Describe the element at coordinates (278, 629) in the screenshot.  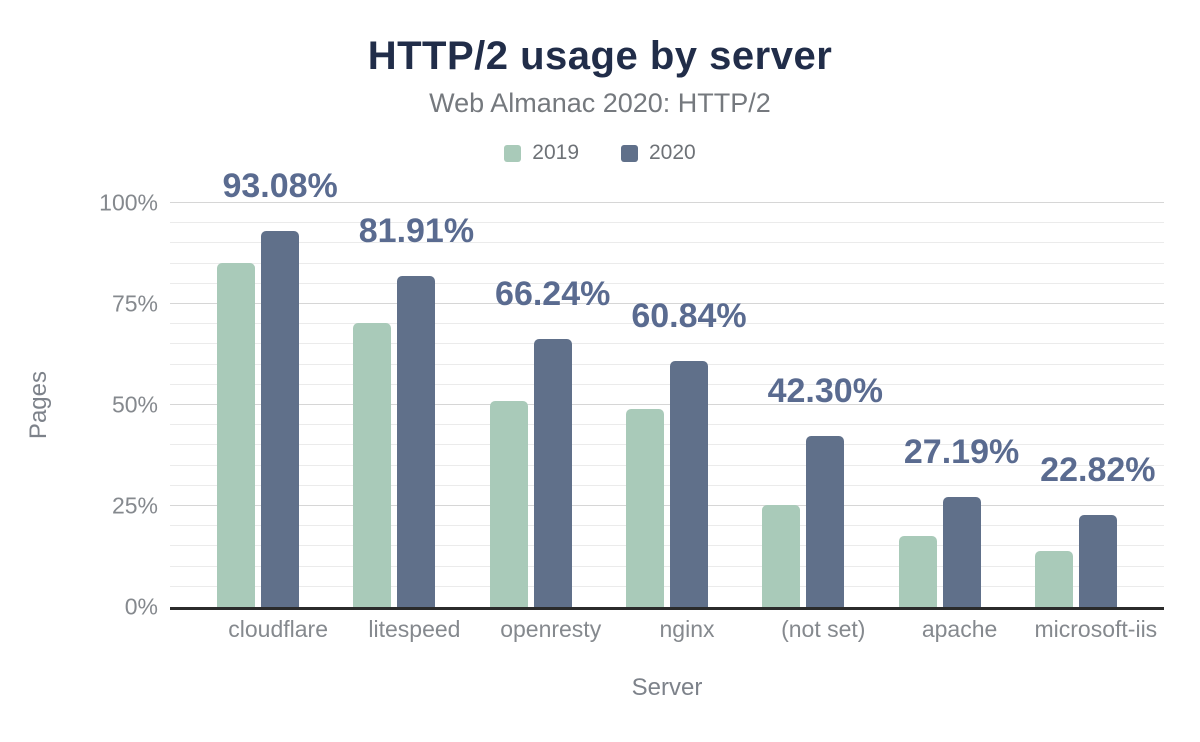
I see `x-tick-cloudflare: cloudflare` at that location.